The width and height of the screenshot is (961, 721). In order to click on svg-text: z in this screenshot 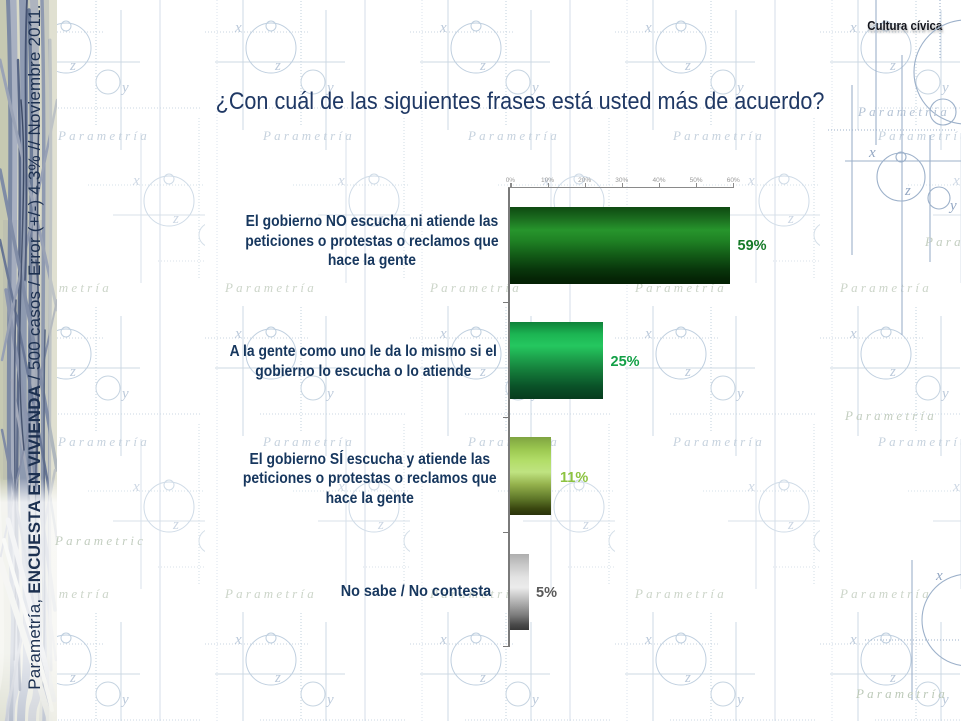, I will do `click(907, 191)`.